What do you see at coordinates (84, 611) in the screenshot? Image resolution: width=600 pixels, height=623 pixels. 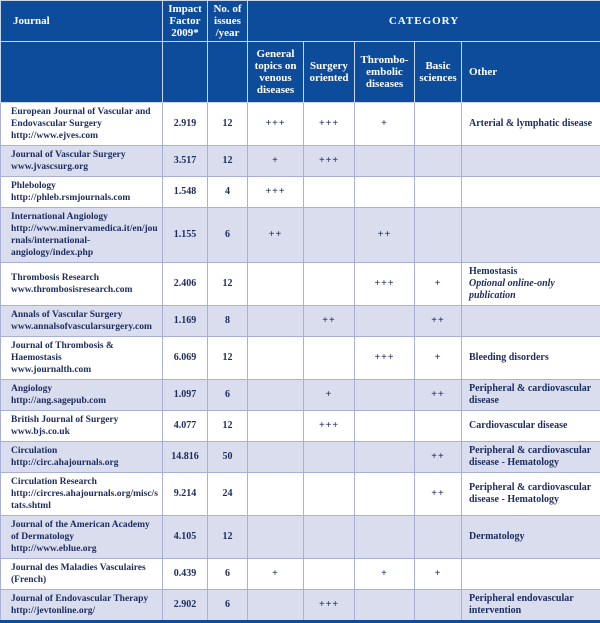 I see `journal-link: http://jevtonline.org/` at bounding box center [84, 611].